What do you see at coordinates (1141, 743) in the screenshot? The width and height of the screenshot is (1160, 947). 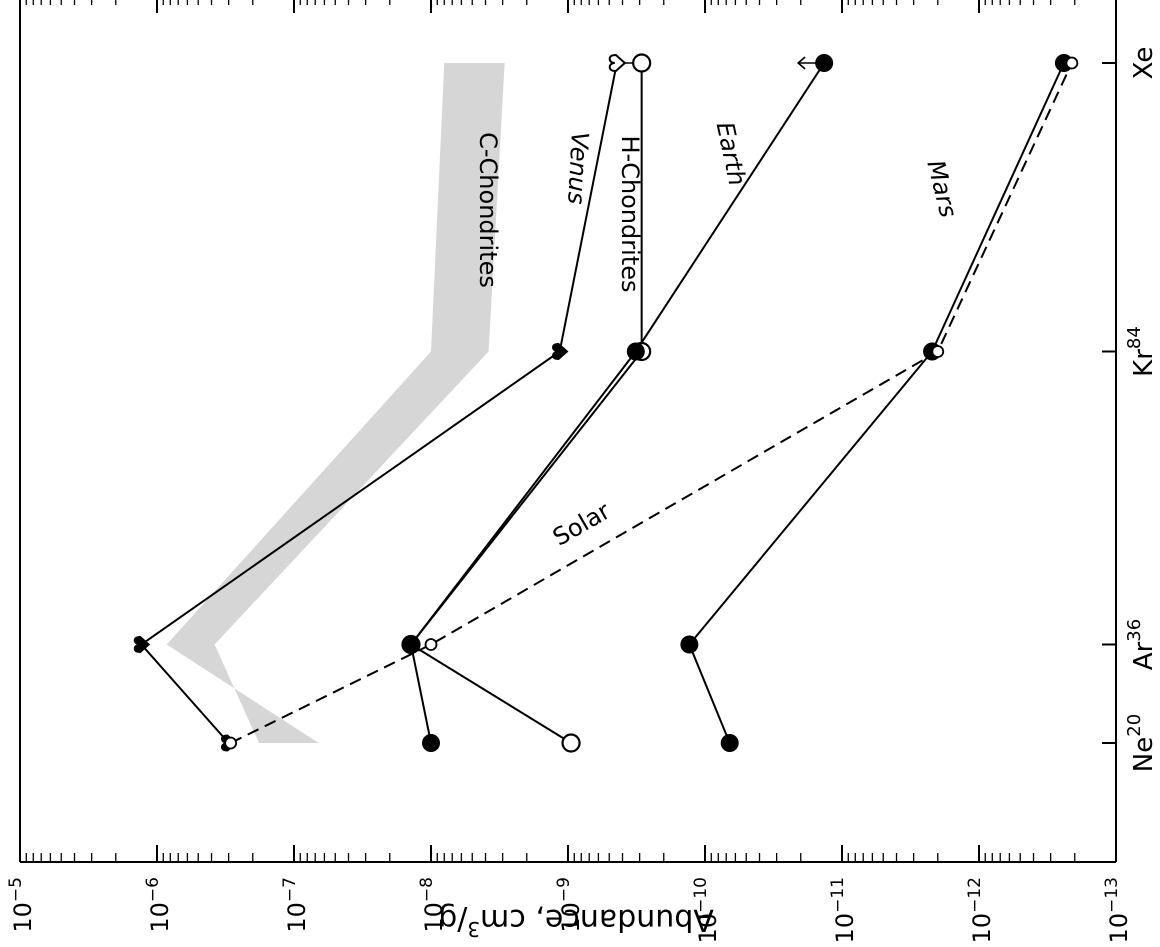 I see `category-label-ne: Ne20` at bounding box center [1141, 743].